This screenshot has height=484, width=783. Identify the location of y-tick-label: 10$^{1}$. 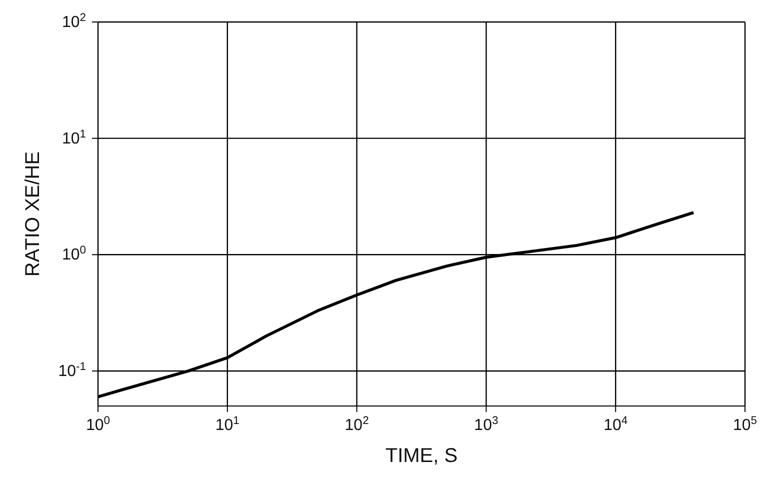
(74, 138).